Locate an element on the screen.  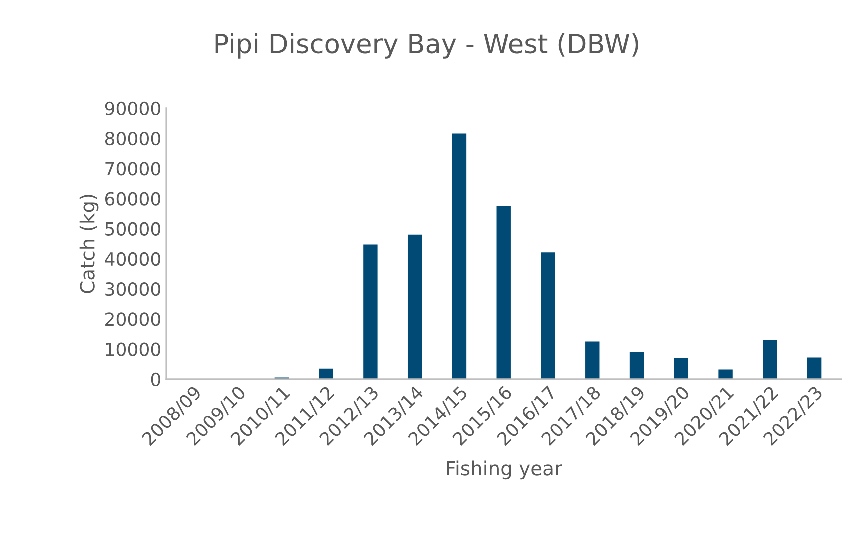
x-axis-title: Fishing year is located at coordinates (504, 470).